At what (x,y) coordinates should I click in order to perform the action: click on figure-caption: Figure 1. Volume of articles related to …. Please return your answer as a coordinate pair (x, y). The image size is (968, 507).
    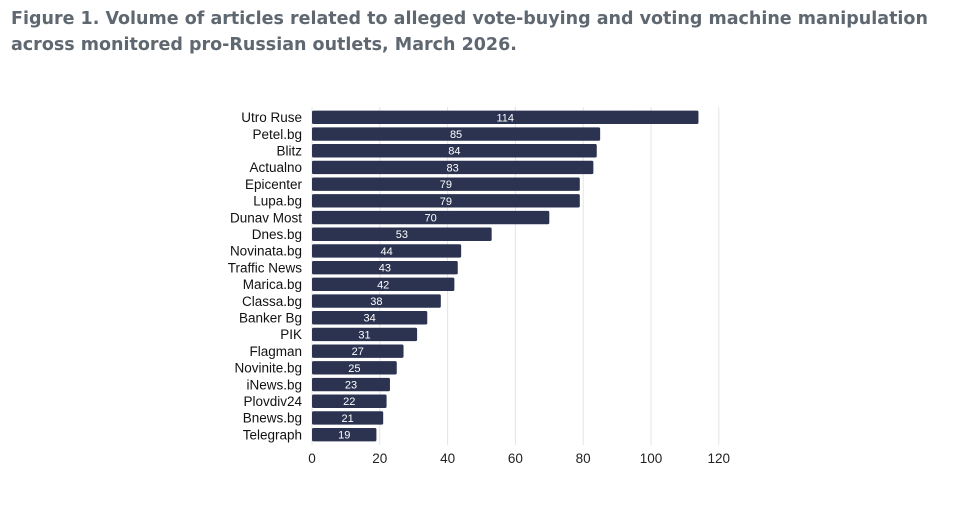
    Looking at the image, I should click on (469, 32).